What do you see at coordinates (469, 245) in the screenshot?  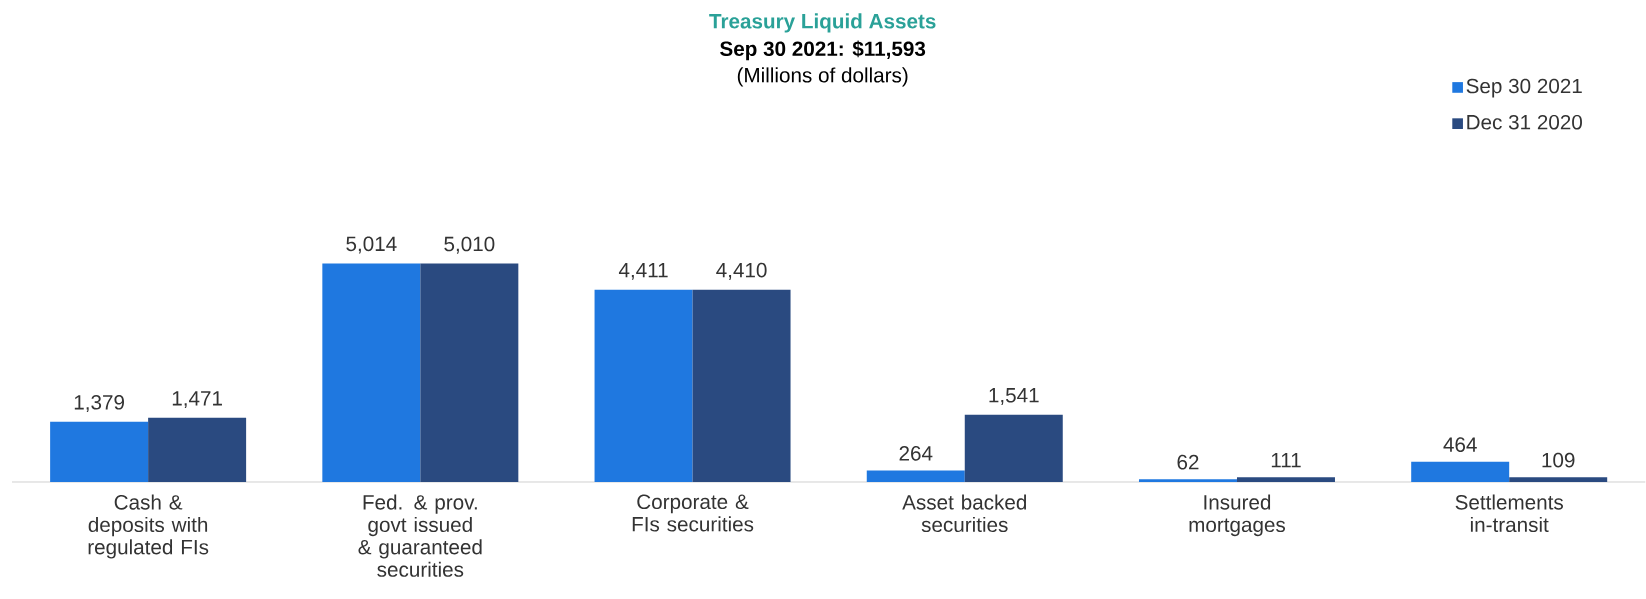 I see `data-label: 5,010` at bounding box center [469, 245].